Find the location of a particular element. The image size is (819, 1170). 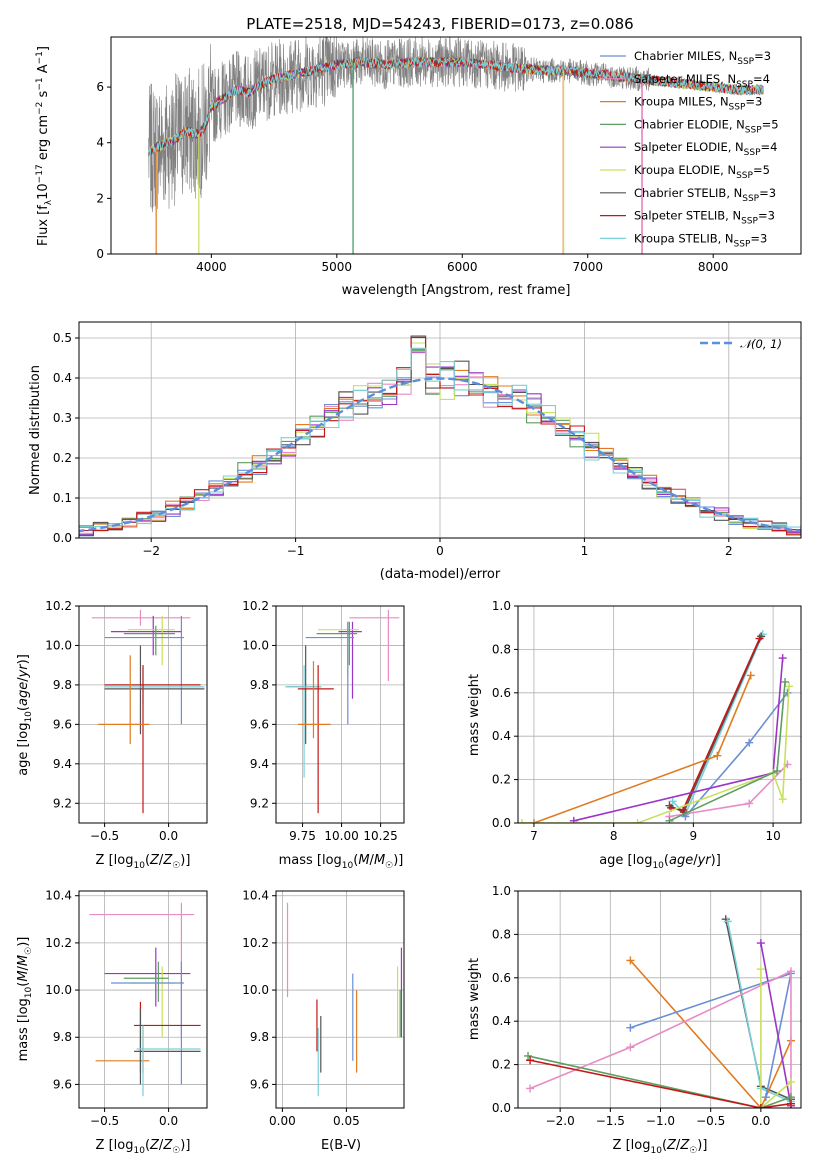

x-axis-label: E(B-V) is located at coordinates (341, 1145).